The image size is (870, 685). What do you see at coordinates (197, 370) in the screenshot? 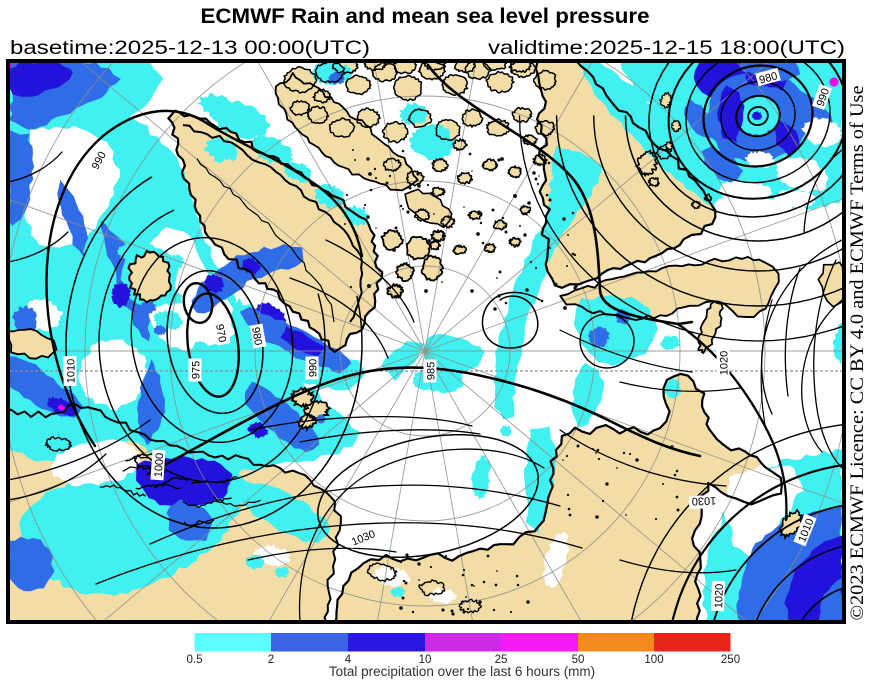
I see `svg-text: 975` at bounding box center [197, 370].